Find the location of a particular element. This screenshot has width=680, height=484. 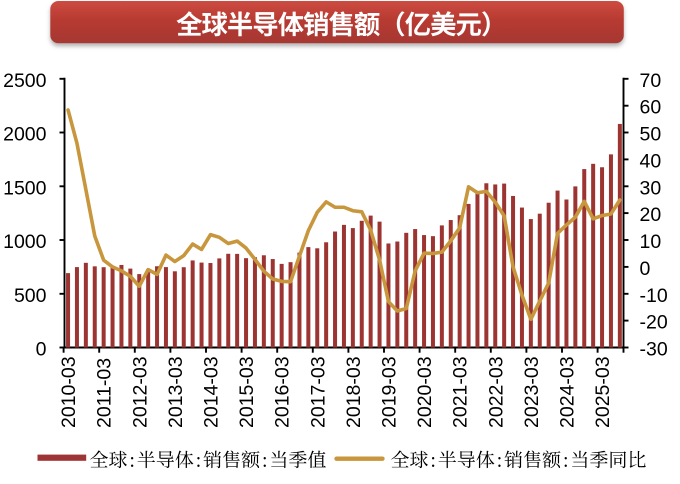

svg-text: -10 is located at coordinates (654, 296).